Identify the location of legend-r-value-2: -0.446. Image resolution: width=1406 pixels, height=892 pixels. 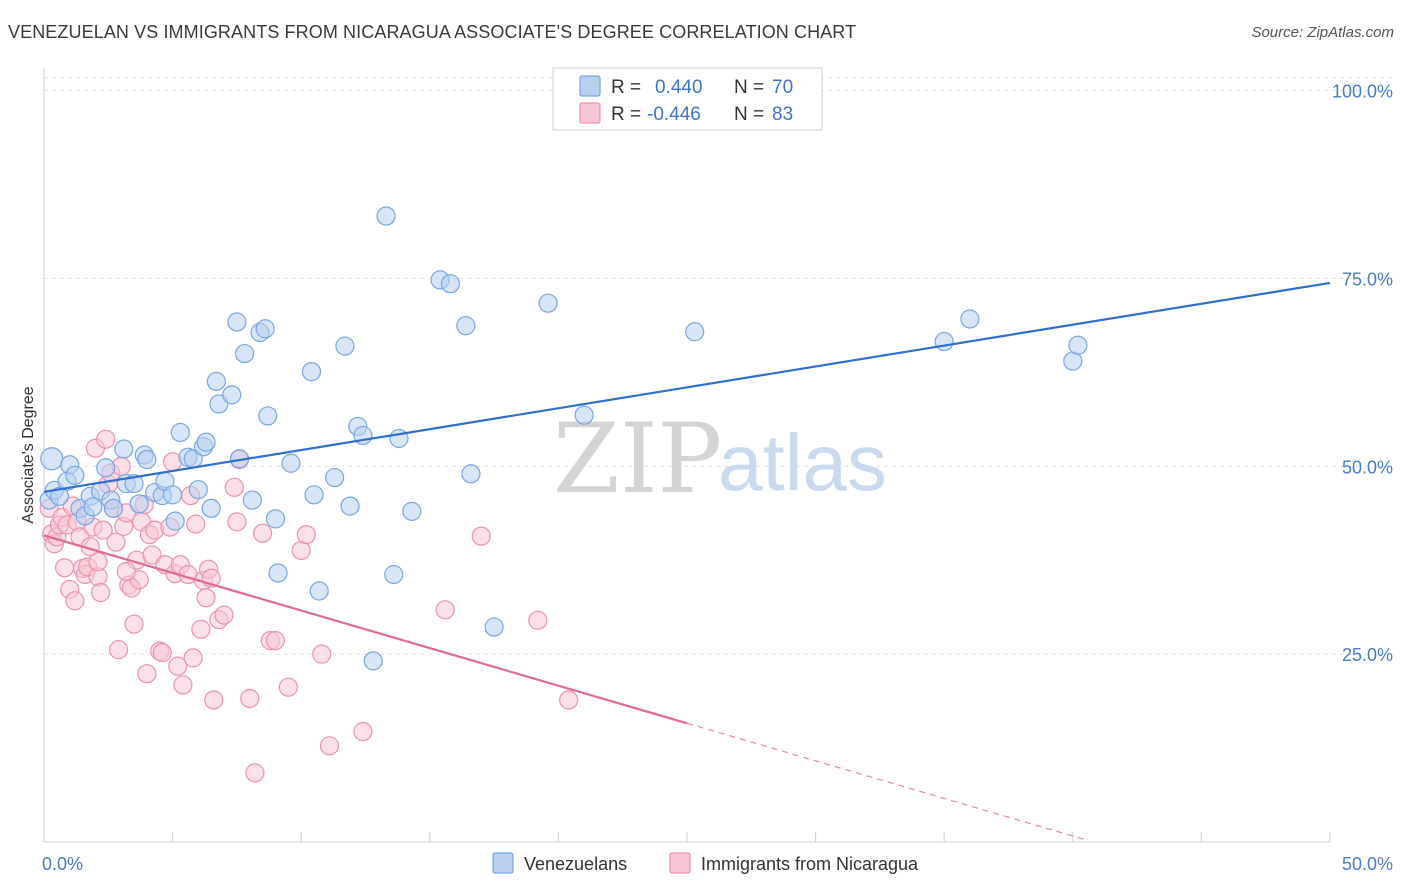
(674, 114).